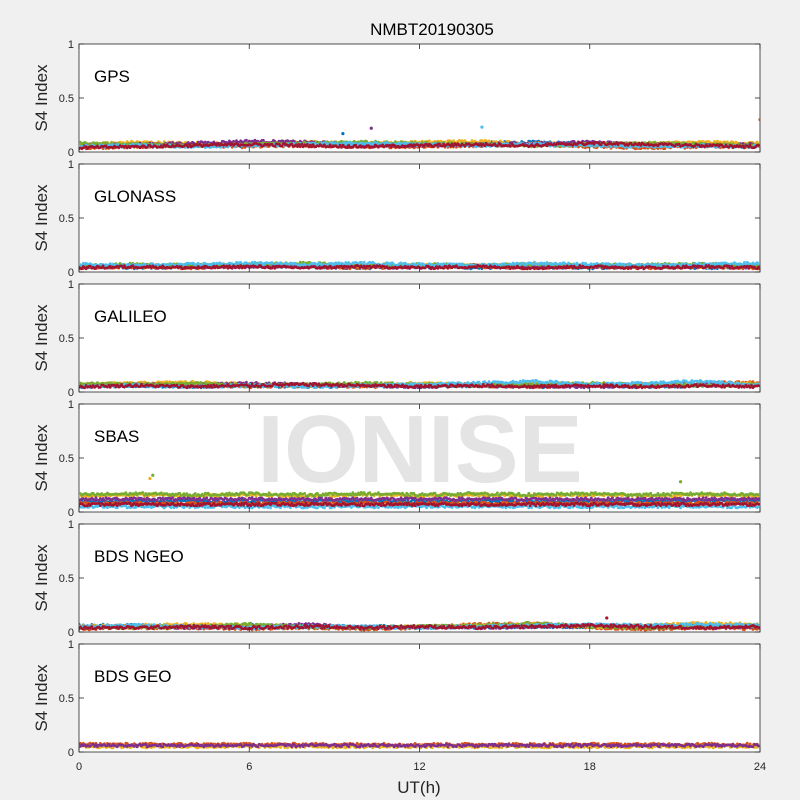 The image size is (800, 800). I want to click on figure-title: NMBT20190305, so click(432, 29).